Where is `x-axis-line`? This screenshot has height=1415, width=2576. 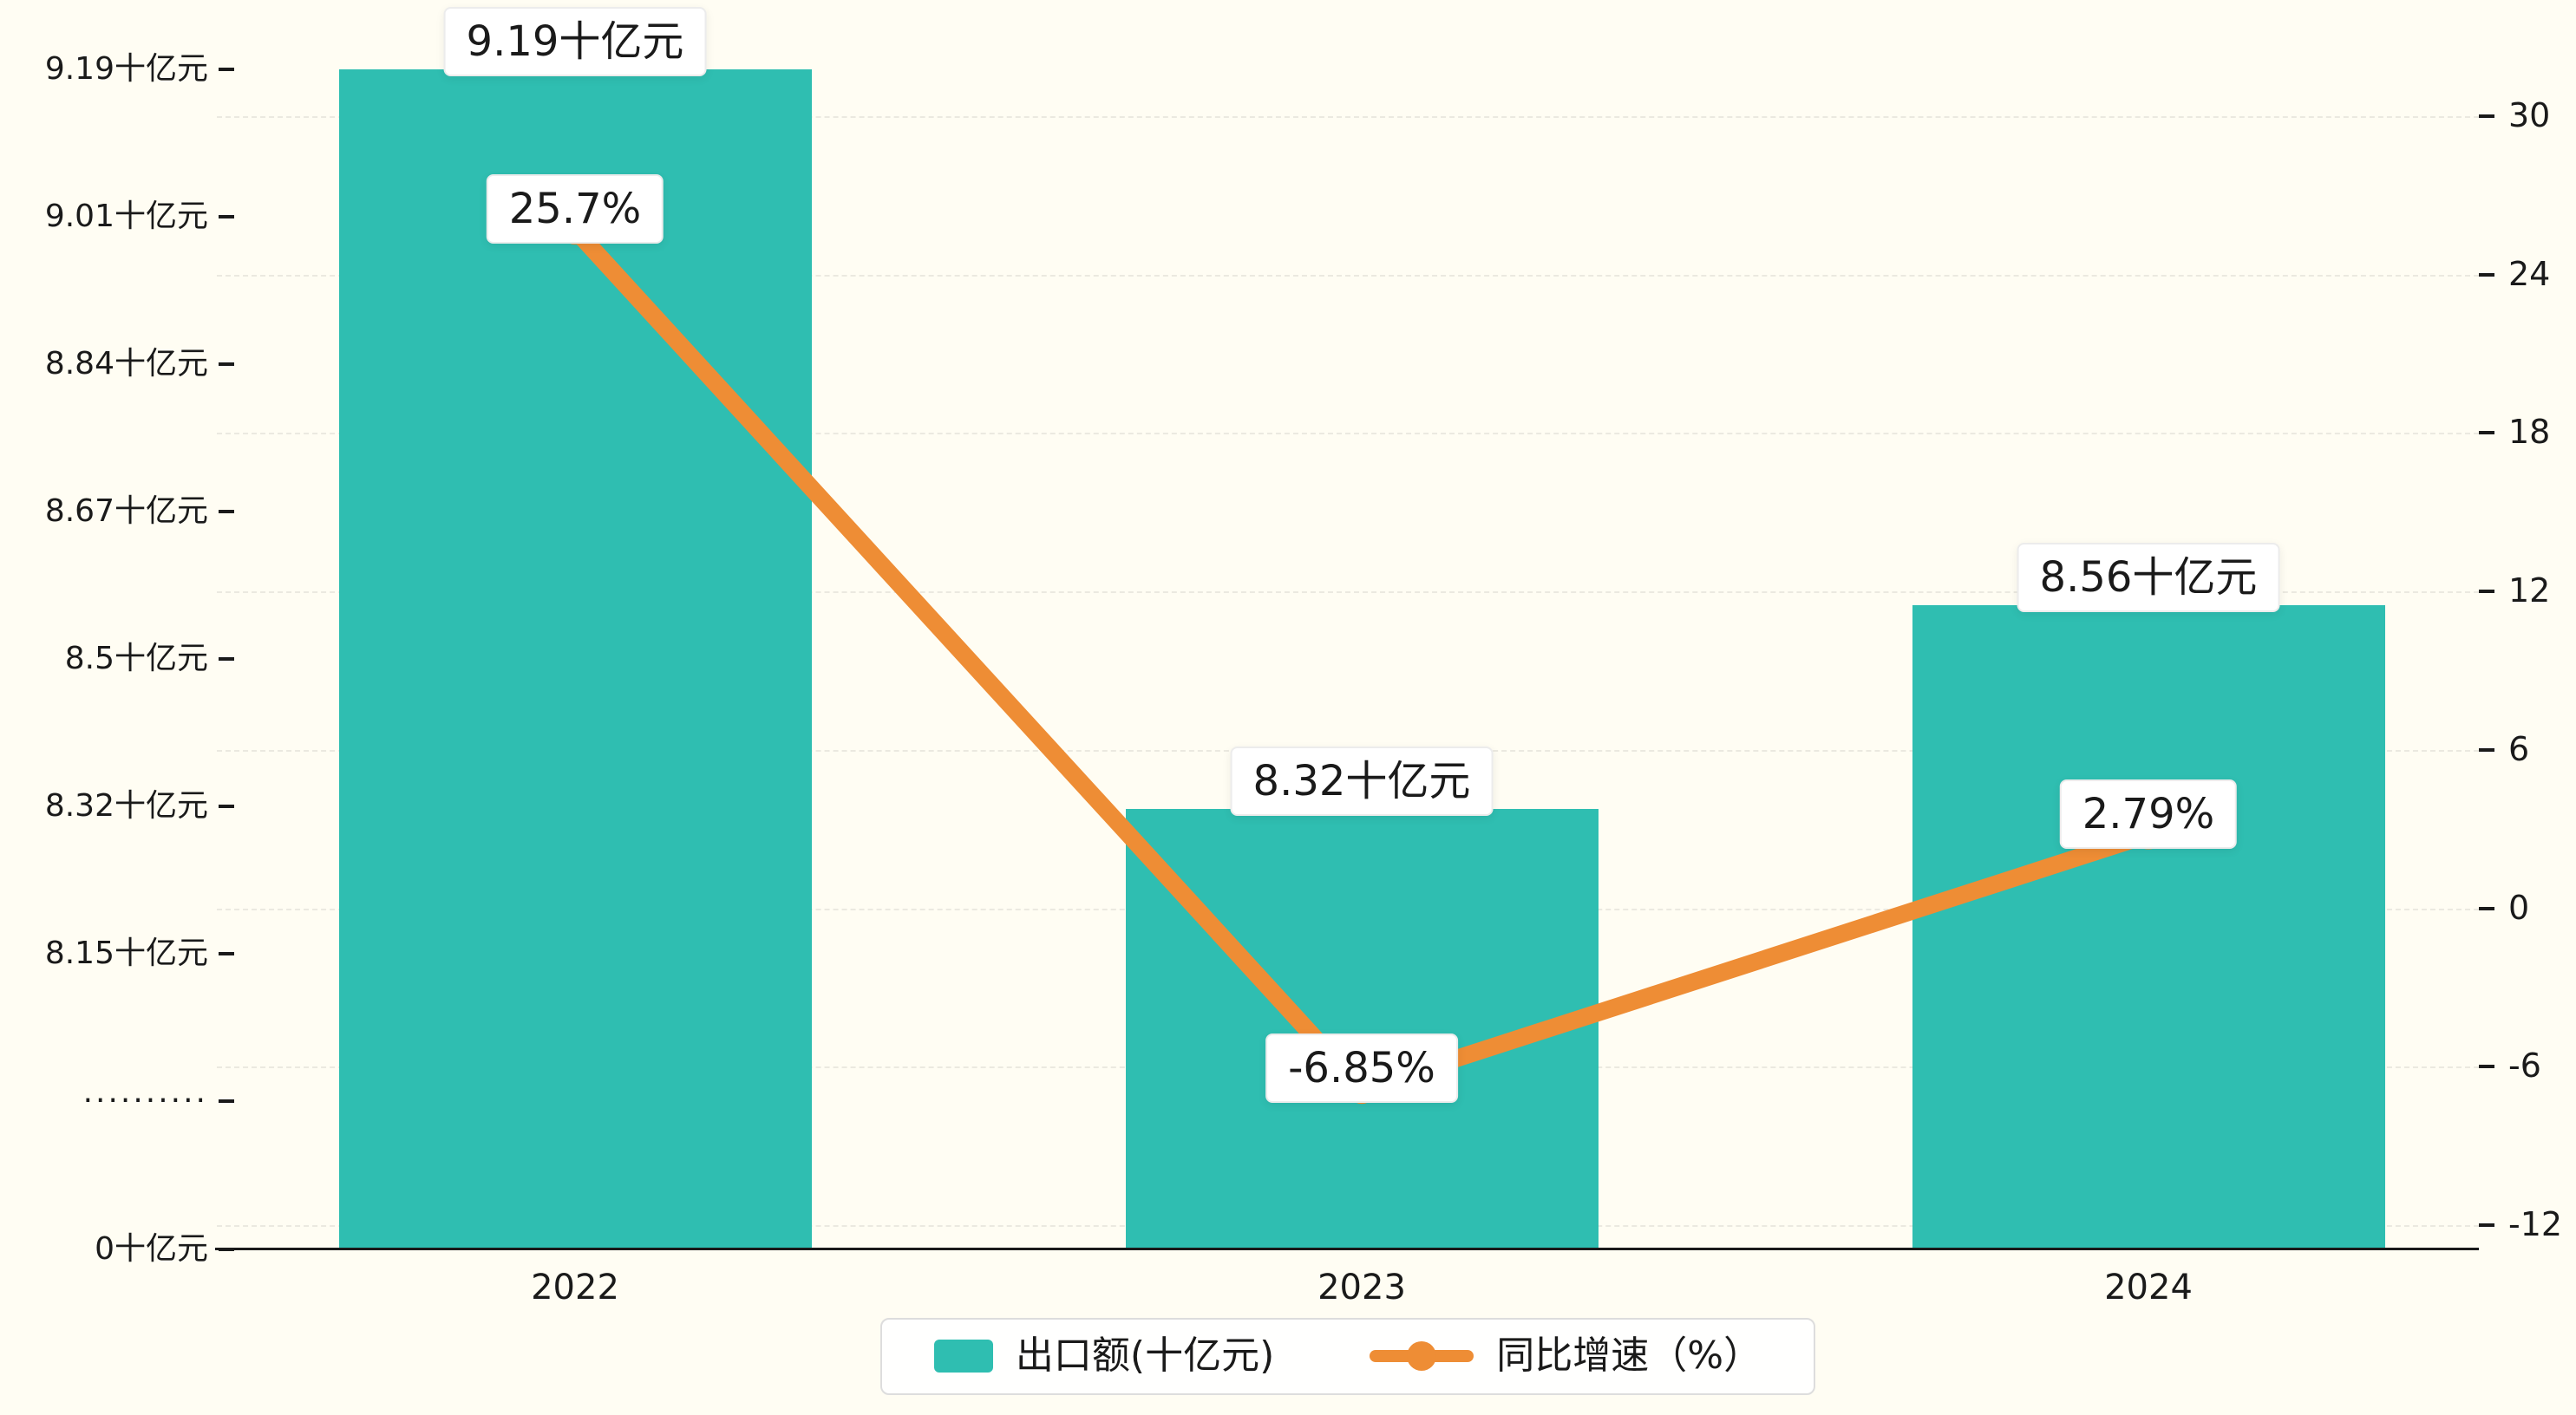 x-axis-line is located at coordinates (1347, 1249).